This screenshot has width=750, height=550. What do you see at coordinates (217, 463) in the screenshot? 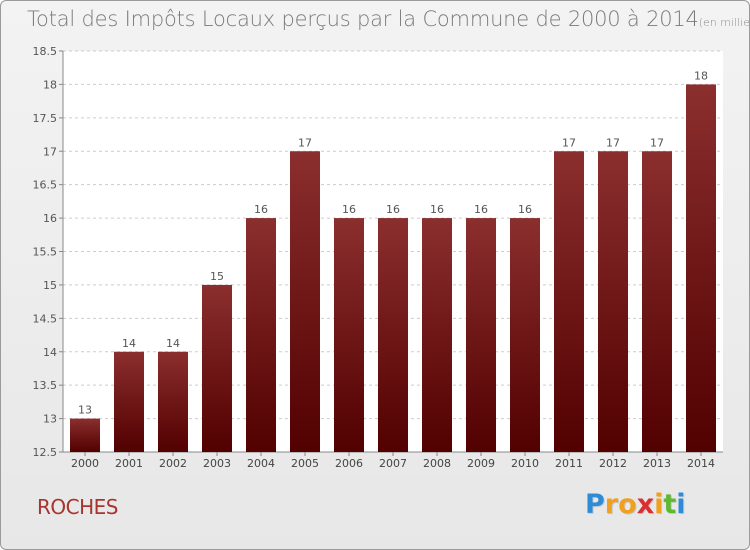
I see `x-tick-label: 2003` at bounding box center [217, 463].